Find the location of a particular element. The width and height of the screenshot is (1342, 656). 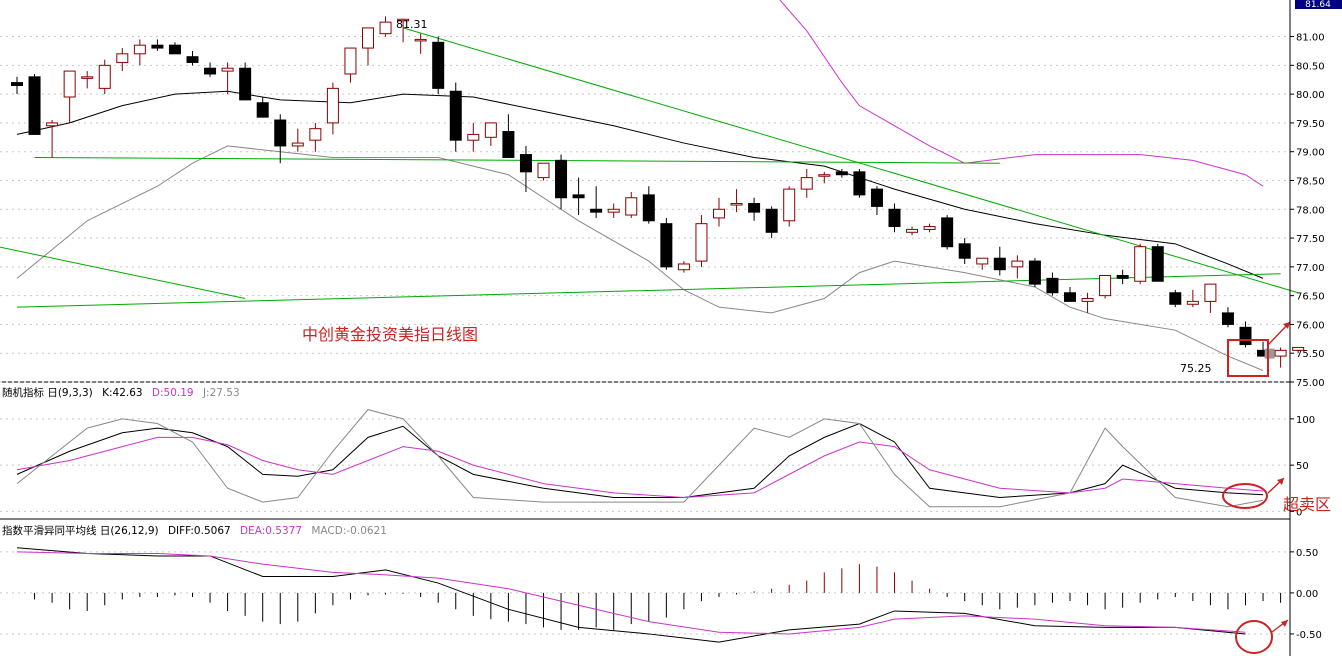

y-tick-label: 80.50 is located at coordinates (1310, 66).